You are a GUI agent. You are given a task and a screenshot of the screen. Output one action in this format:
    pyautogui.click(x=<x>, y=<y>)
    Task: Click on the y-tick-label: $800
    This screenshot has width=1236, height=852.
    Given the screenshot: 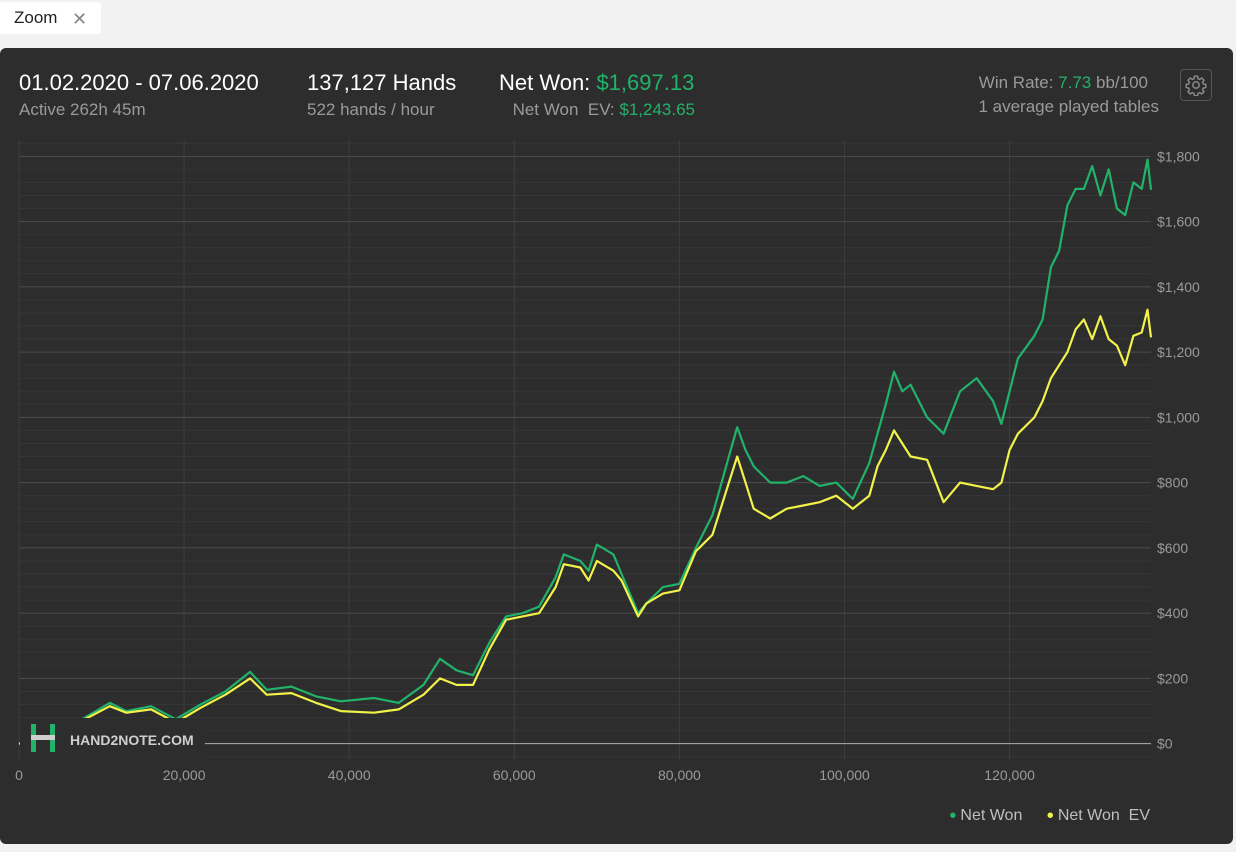 What is the action you would take?
    pyautogui.click(x=1172, y=483)
    